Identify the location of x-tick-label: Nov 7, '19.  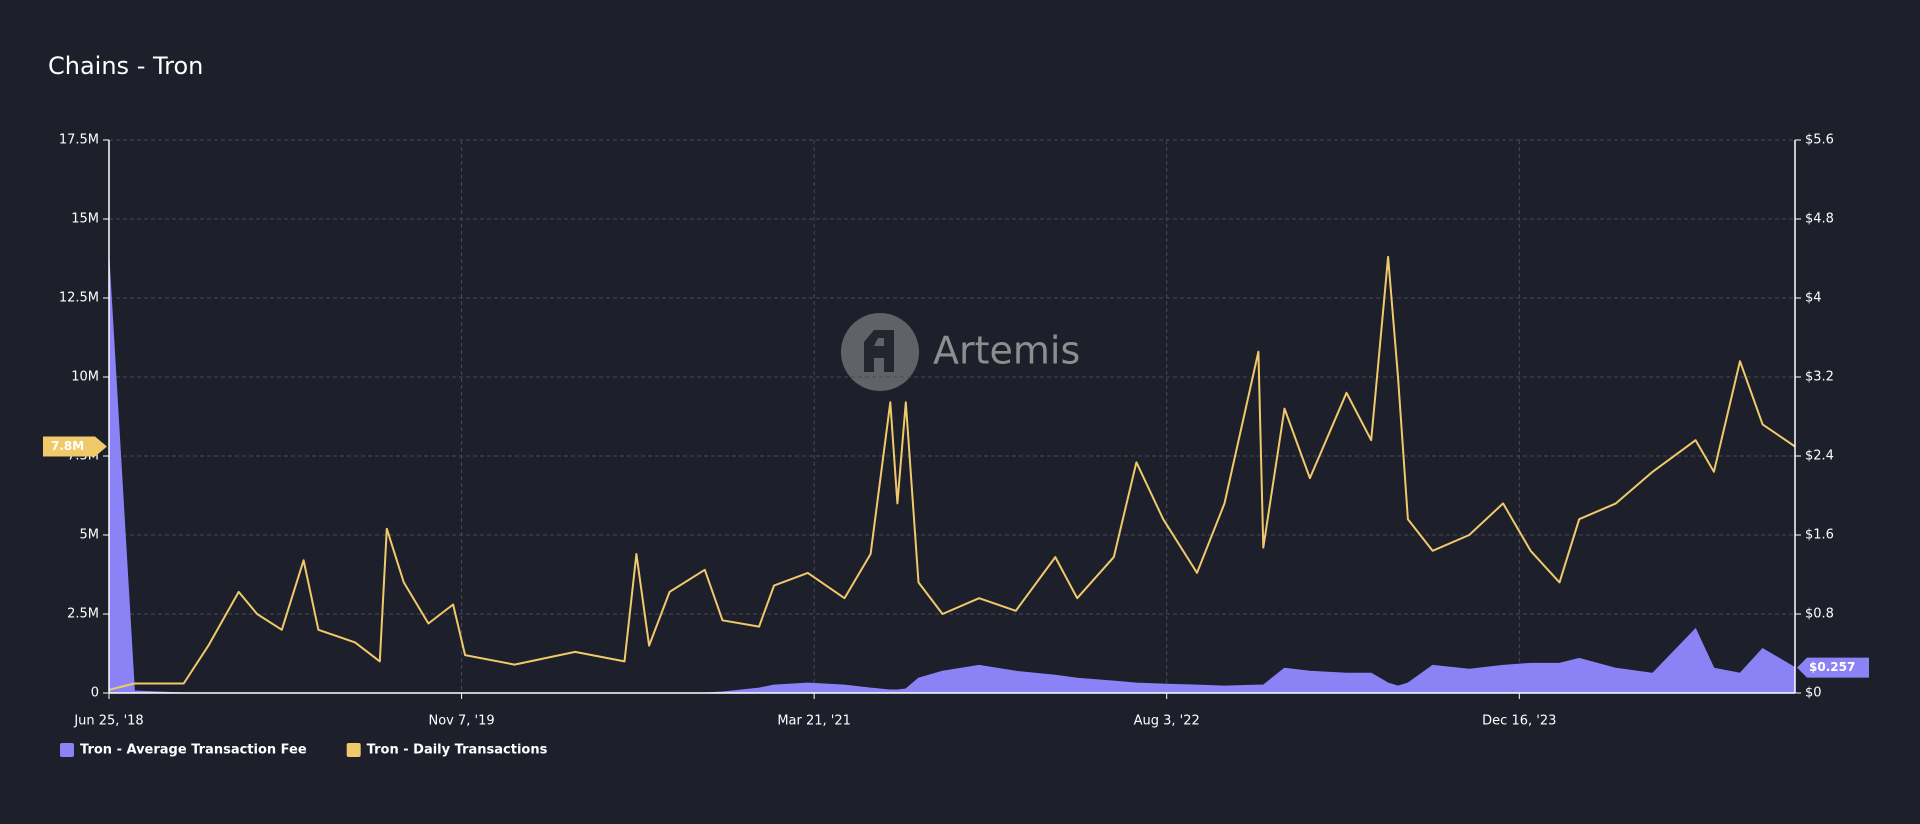
(461, 721).